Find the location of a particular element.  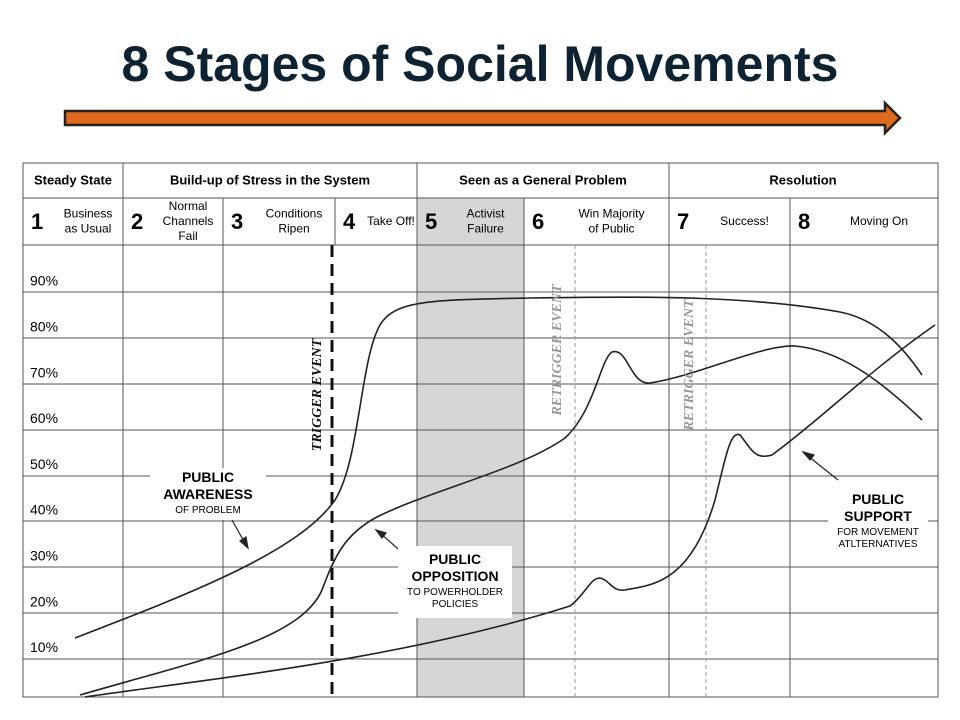

annotation-title: PUBLIC AWARENESS is located at coordinates (207, 485).